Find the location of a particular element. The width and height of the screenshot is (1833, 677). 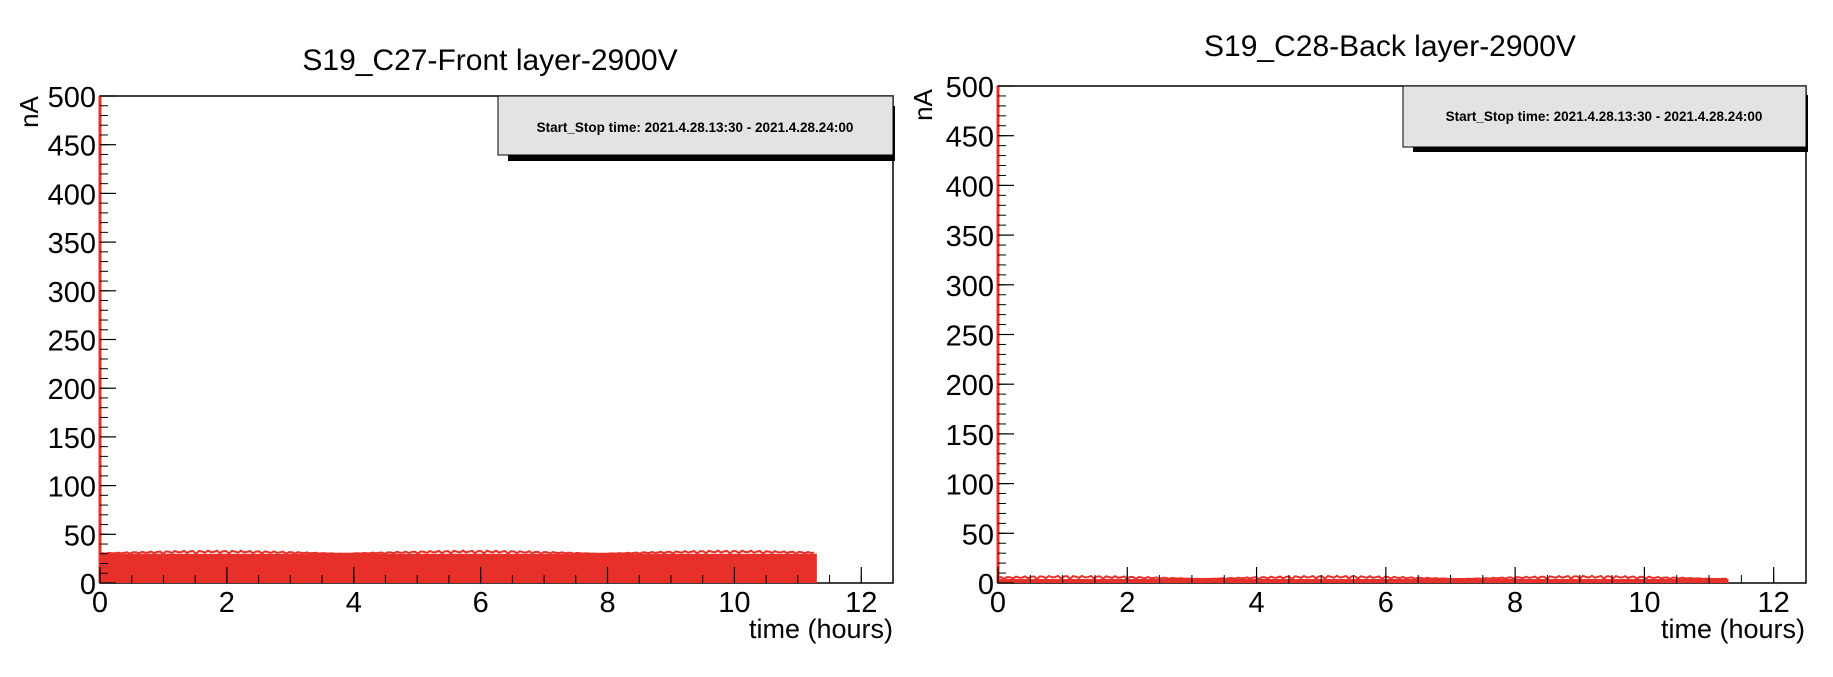

chart-title: S19_C28-Back layer-2900V is located at coordinates (1390, 46).